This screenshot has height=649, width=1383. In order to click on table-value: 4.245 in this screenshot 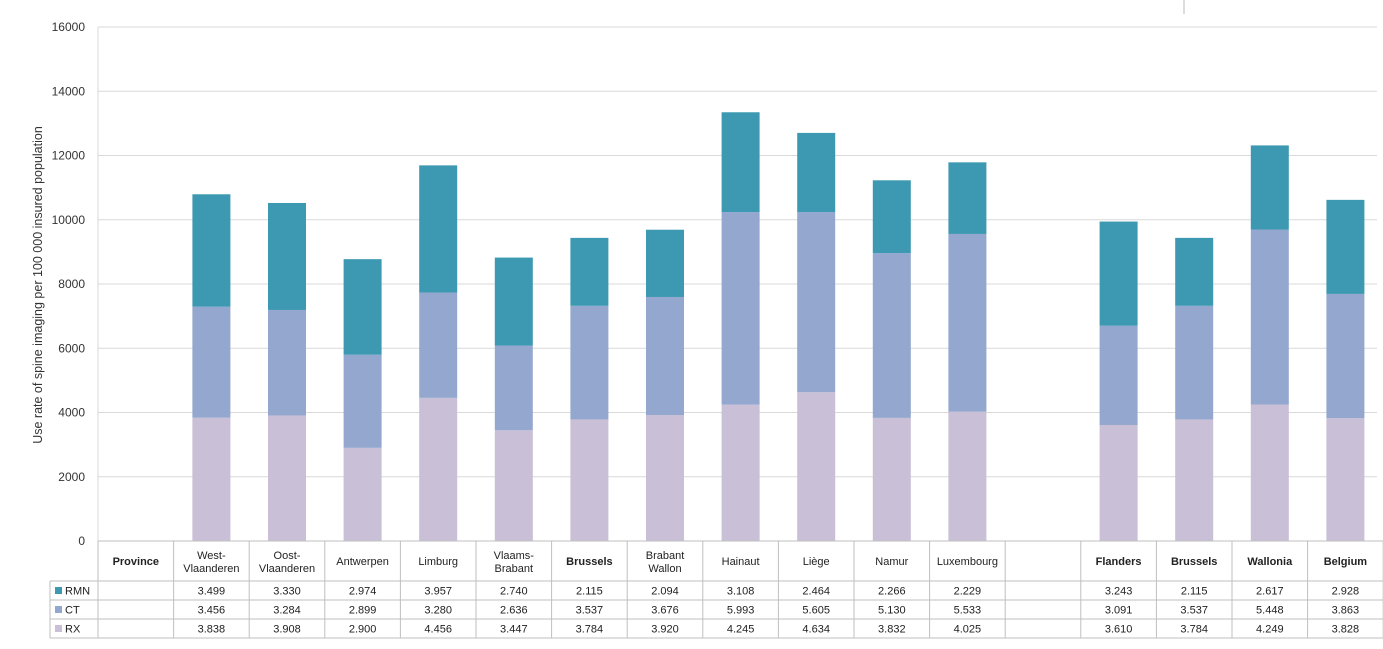, I will do `click(741, 630)`.